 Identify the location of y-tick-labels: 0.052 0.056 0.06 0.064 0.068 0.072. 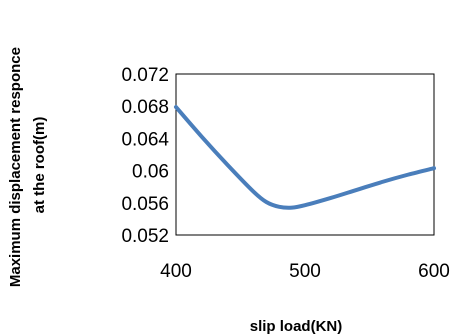
(145, 156).